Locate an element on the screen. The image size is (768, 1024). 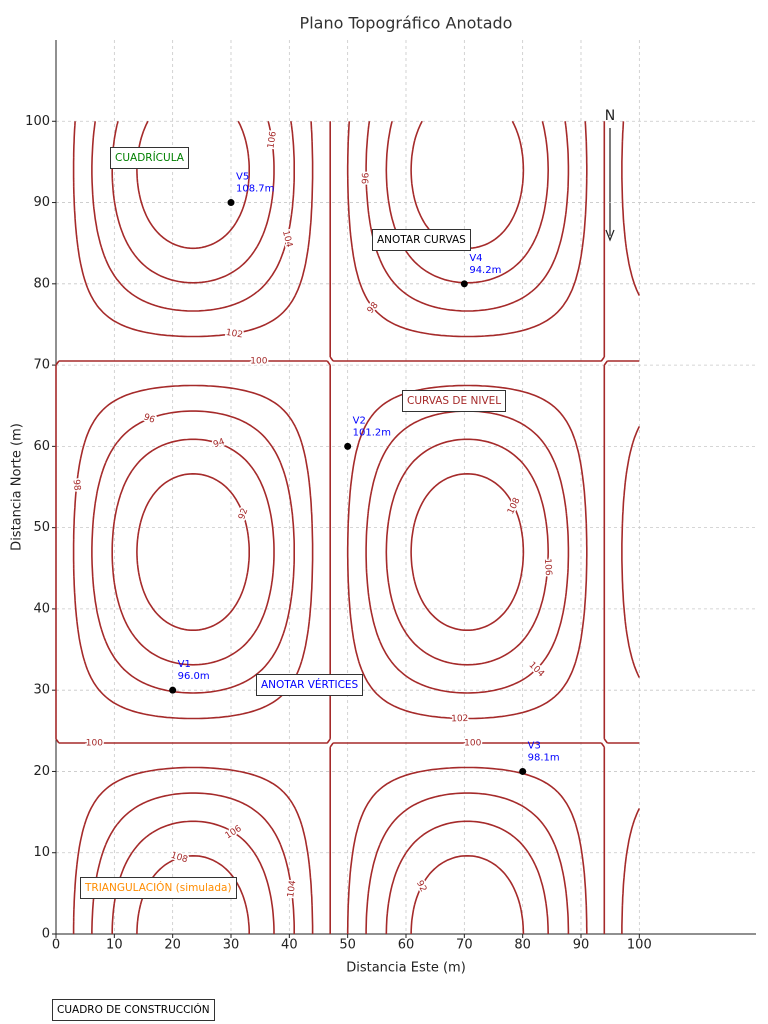
y-tick-label: 0 is located at coordinates (46, 934).